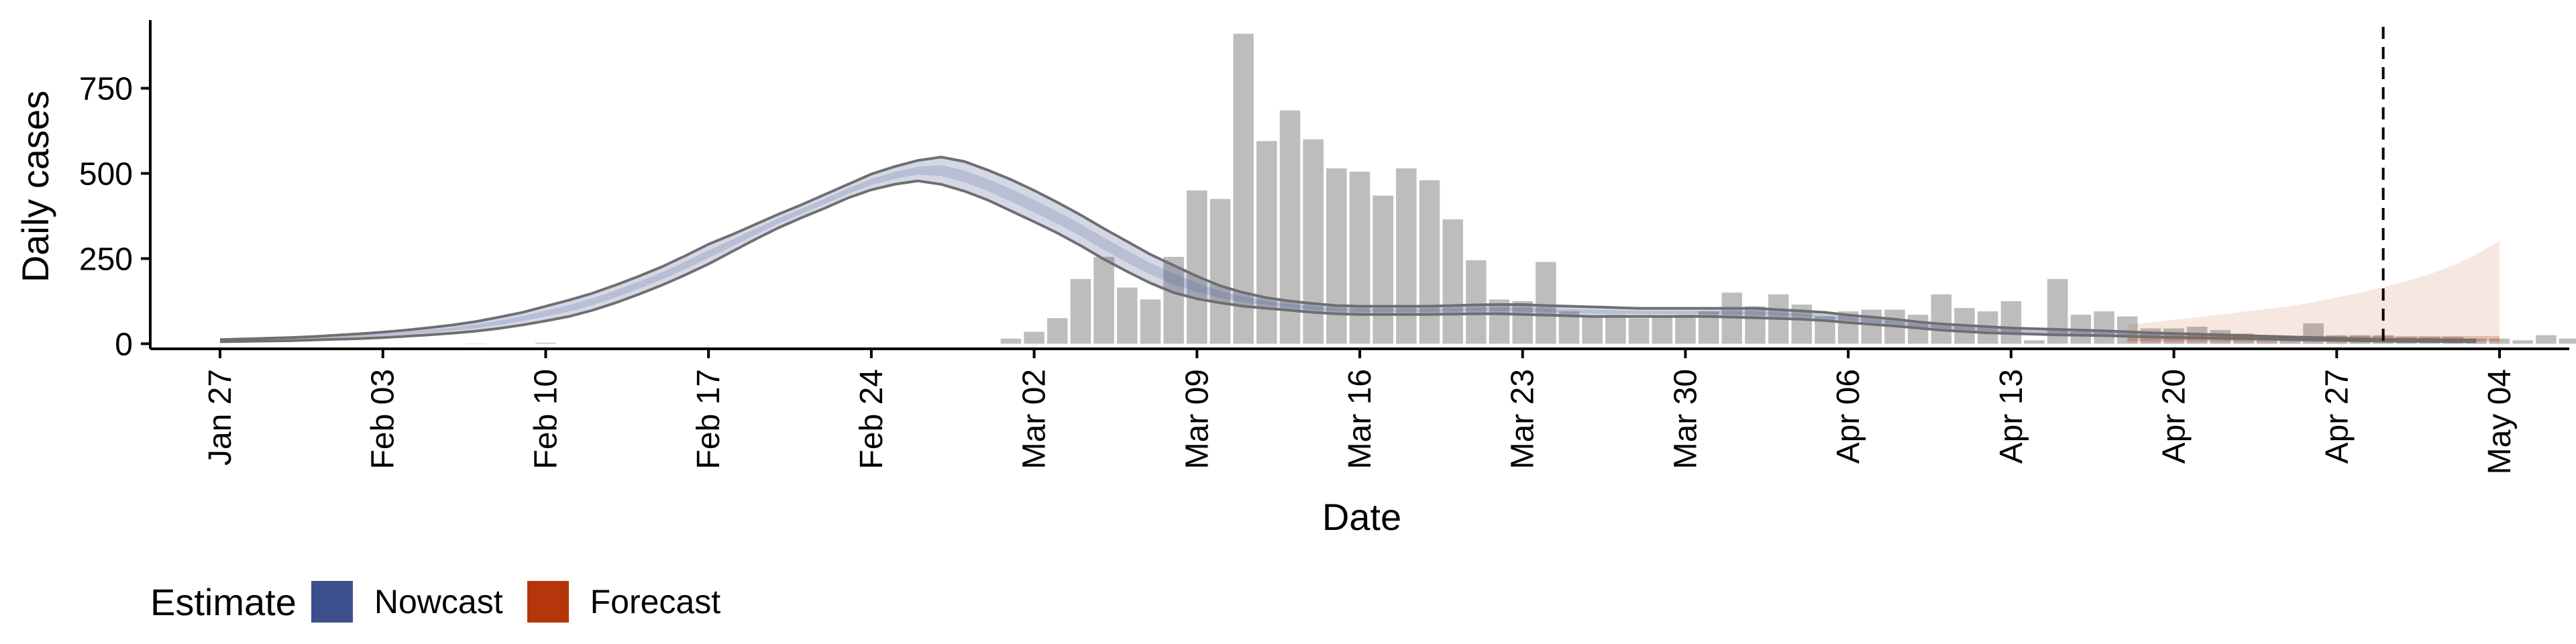 Image resolution: width=2576 pixels, height=644 pixels. Describe the element at coordinates (332, 602) in the screenshot. I see `legend-key-nowcast` at that location.